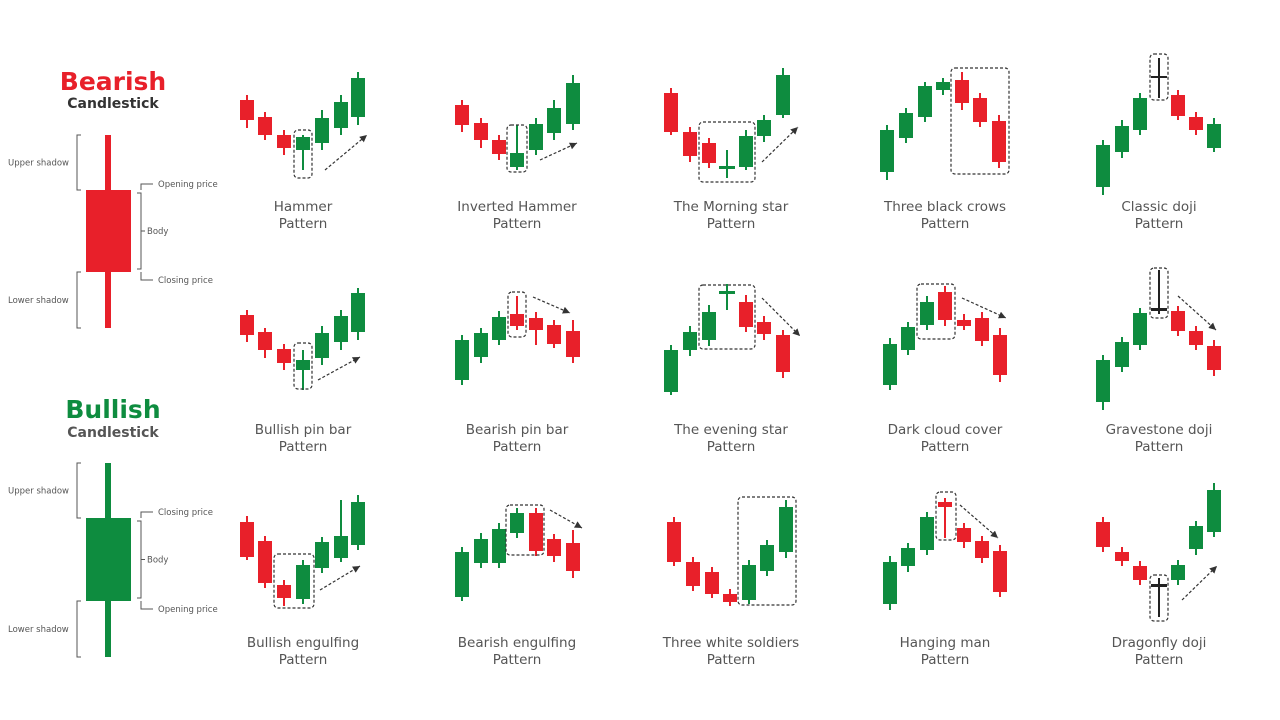 This screenshot has width=1280, height=720. Describe the element at coordinates (303, 430) in the screenshot. I see `pattern-label: Bullish pin bar` at that location.